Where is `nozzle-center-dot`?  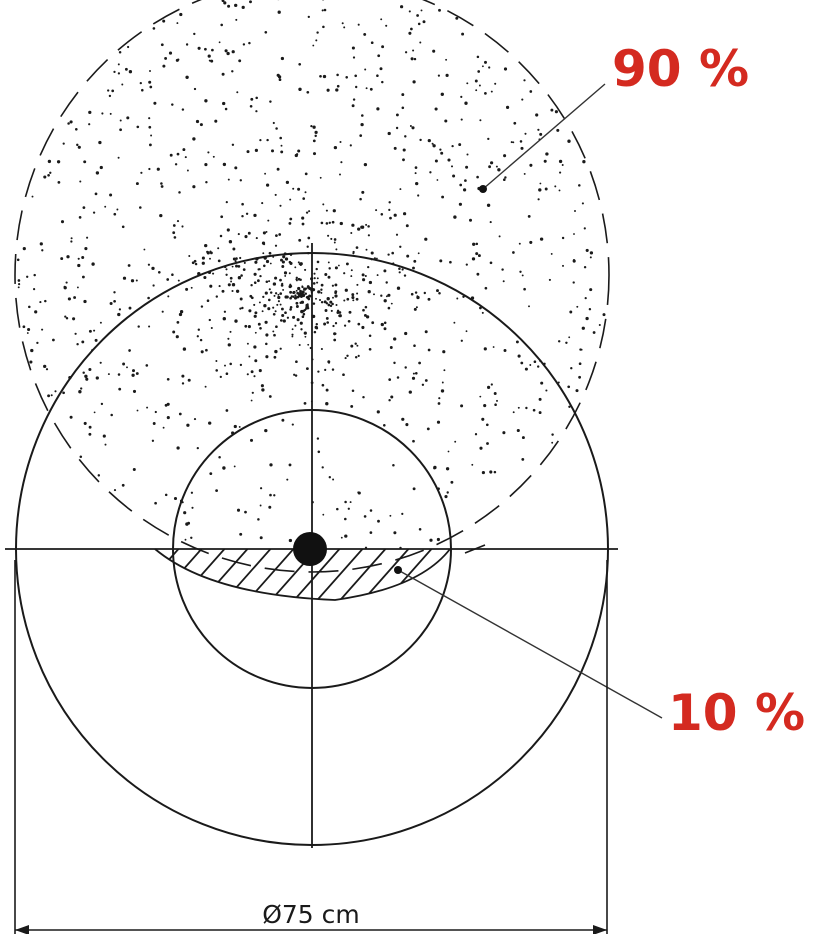
nozzle-center-dot is located at coordinates (310, 549).